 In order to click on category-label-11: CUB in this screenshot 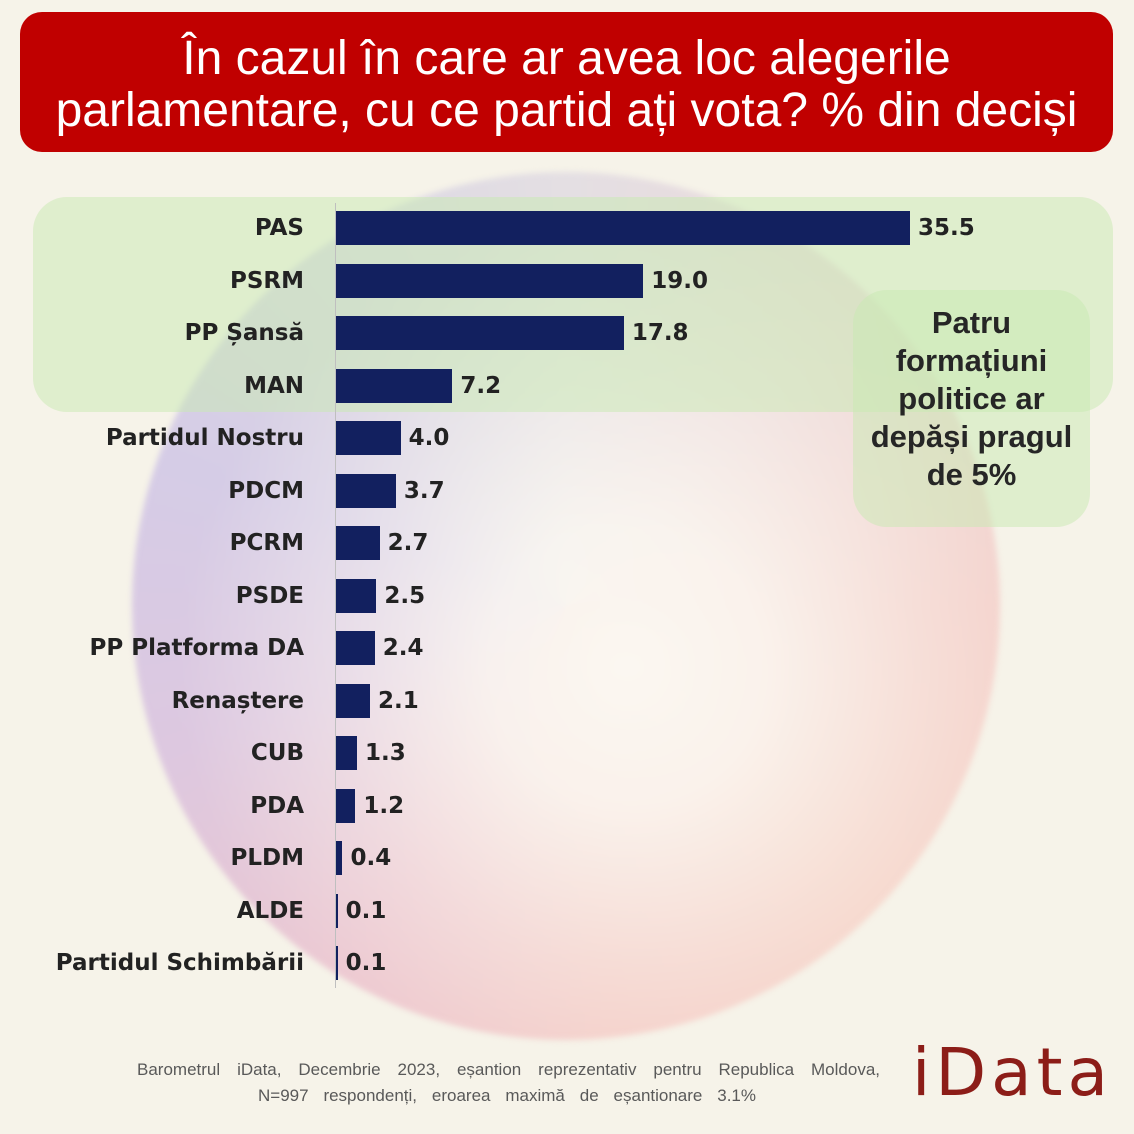, I will do `click(277, 753)`.